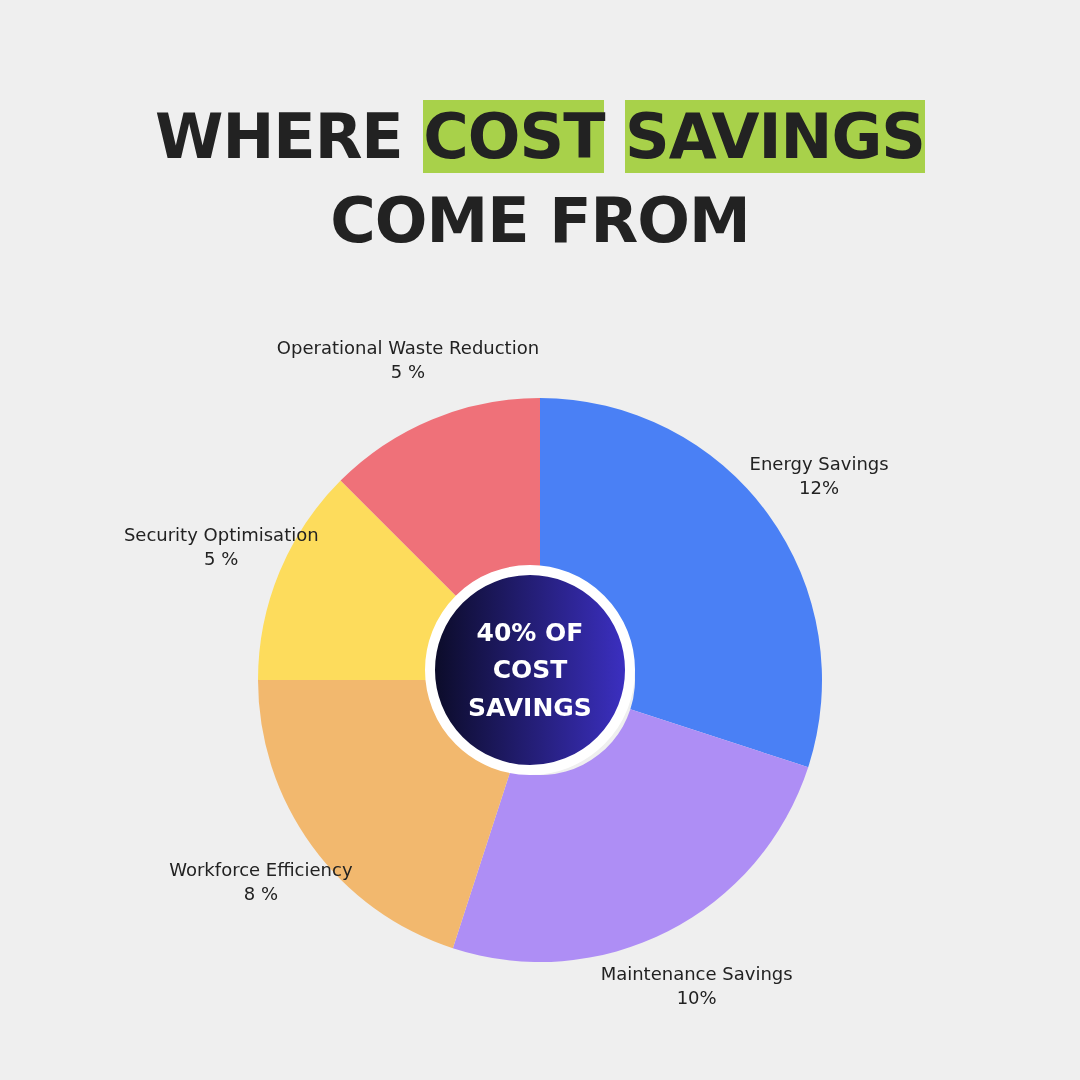 This screenshot has height=1080, width=1080. Describe the element at coordinates (819, 464) in the screenshot. I see `slice-label: Energy Savings` at that location.